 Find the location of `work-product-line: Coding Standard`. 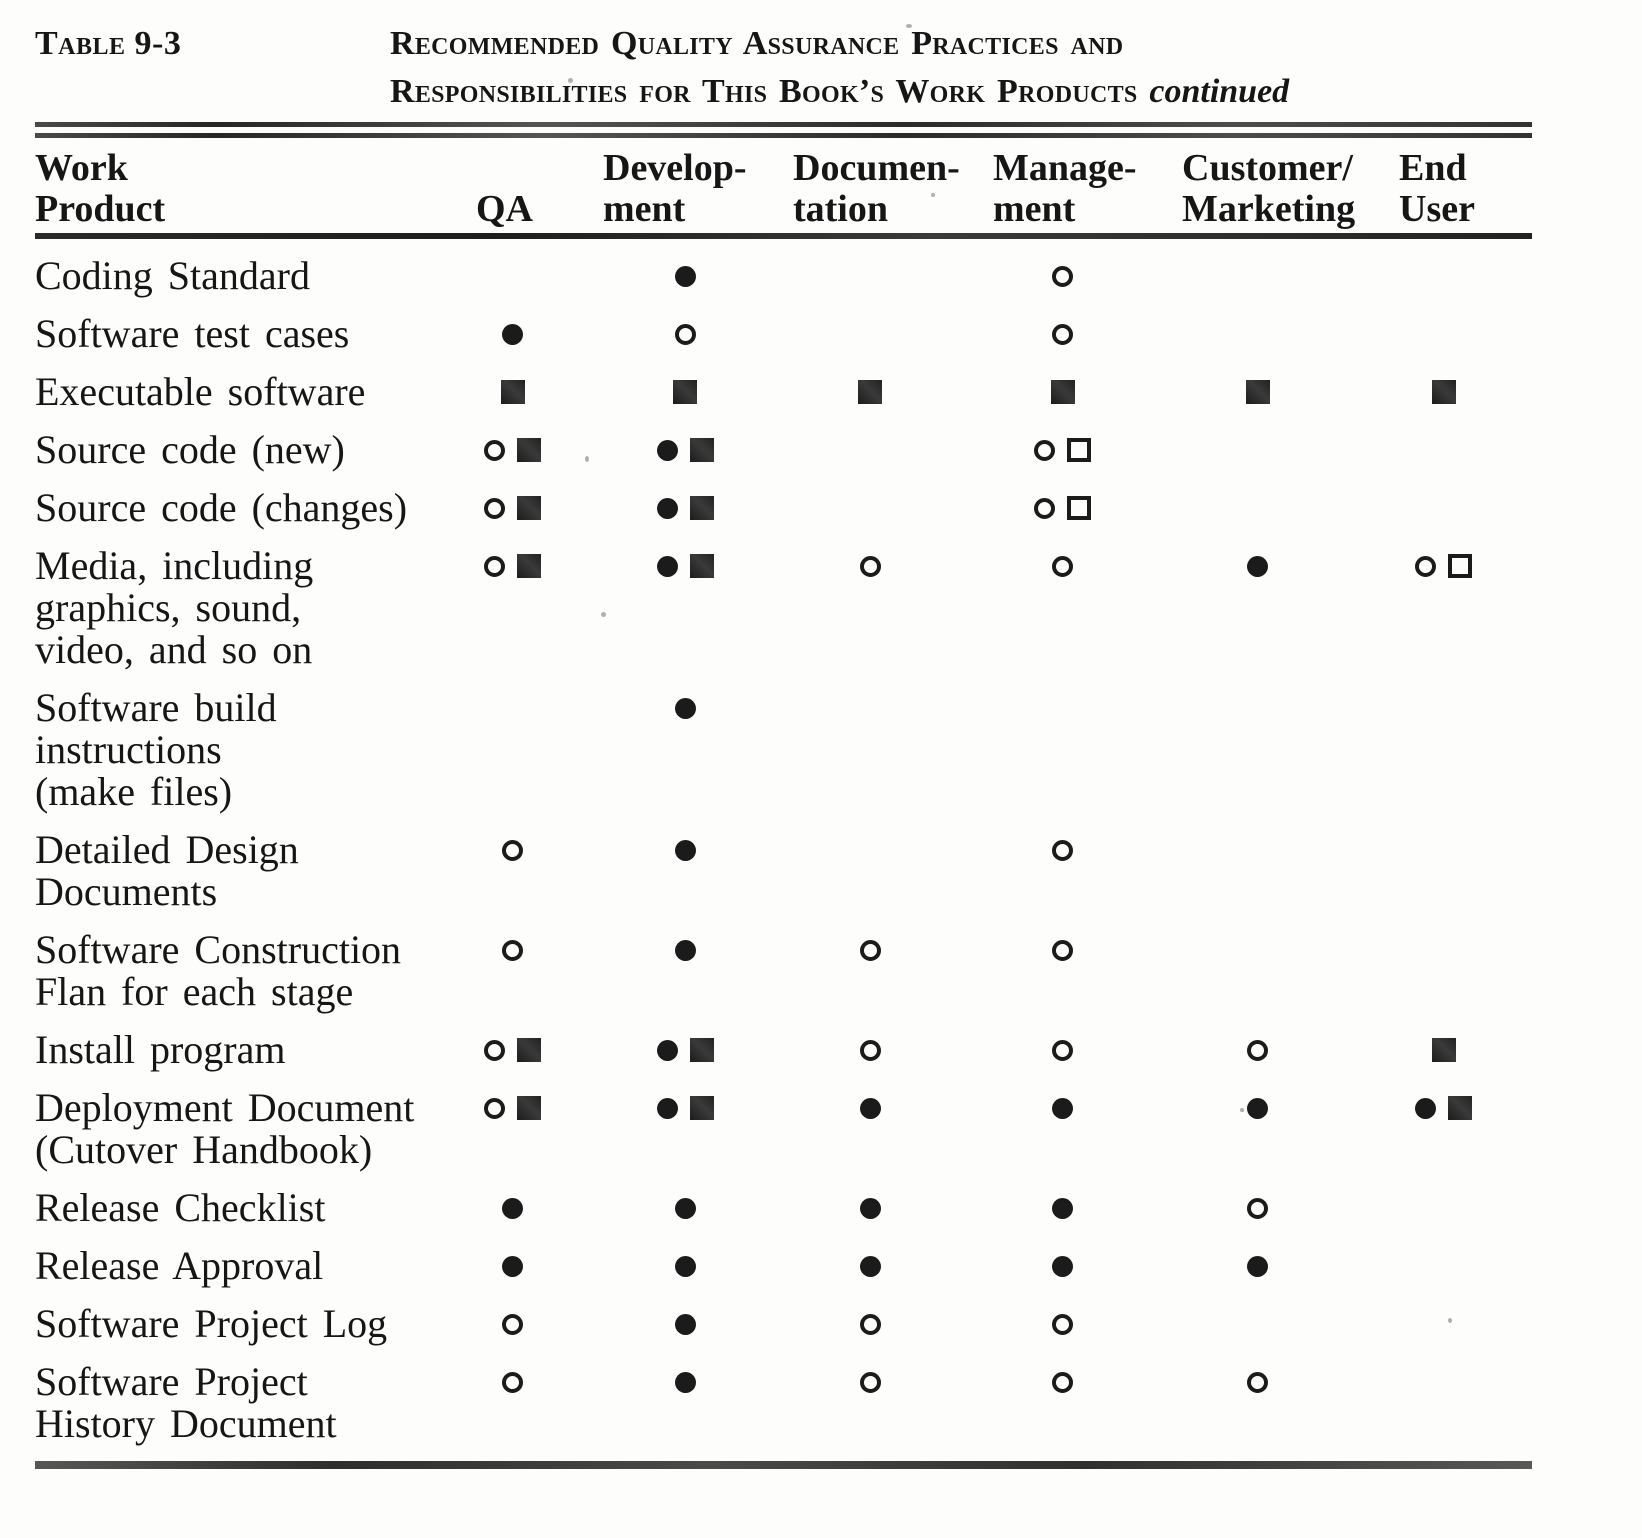

work-product-line: Coding Standard is located at coordinates (172, 275).